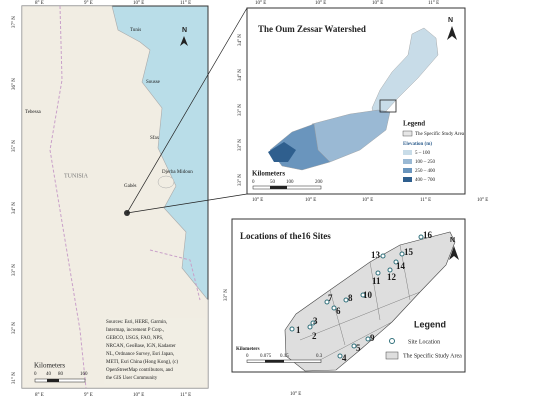  What do you see at coordinates (76, 176) in the screenshot?
I see `place: TUNISIA` at bounding box center [76, 176].